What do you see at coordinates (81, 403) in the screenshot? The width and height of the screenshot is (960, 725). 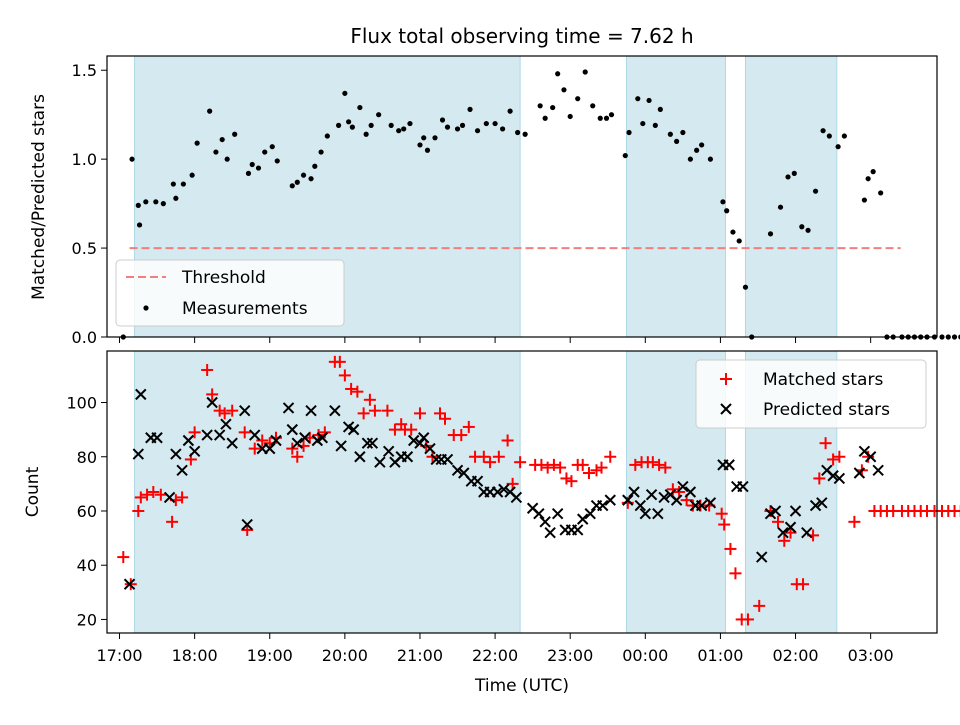 I see `y-tick-label: 100` at bounding box center [81, 403].